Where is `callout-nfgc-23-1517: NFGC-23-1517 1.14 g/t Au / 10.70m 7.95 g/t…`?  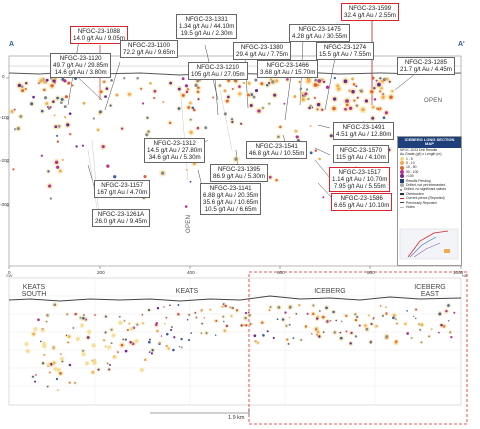
callout-nfgc-23-1517: NFGC-23-1517 1.14 g/t Au / 10.70m 7.95 g/t… is located at coordinates (360, 179).